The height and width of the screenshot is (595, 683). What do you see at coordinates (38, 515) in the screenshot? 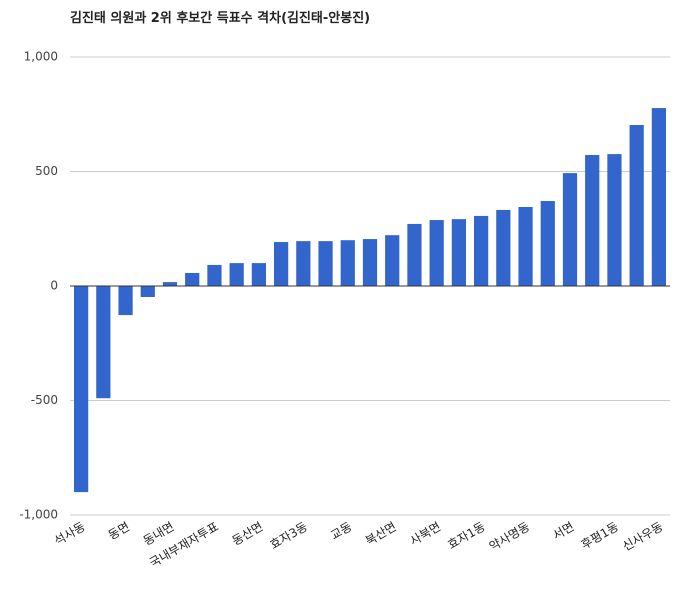
I see `y-tick-label: -1,000` at bounding box center [38, 515].